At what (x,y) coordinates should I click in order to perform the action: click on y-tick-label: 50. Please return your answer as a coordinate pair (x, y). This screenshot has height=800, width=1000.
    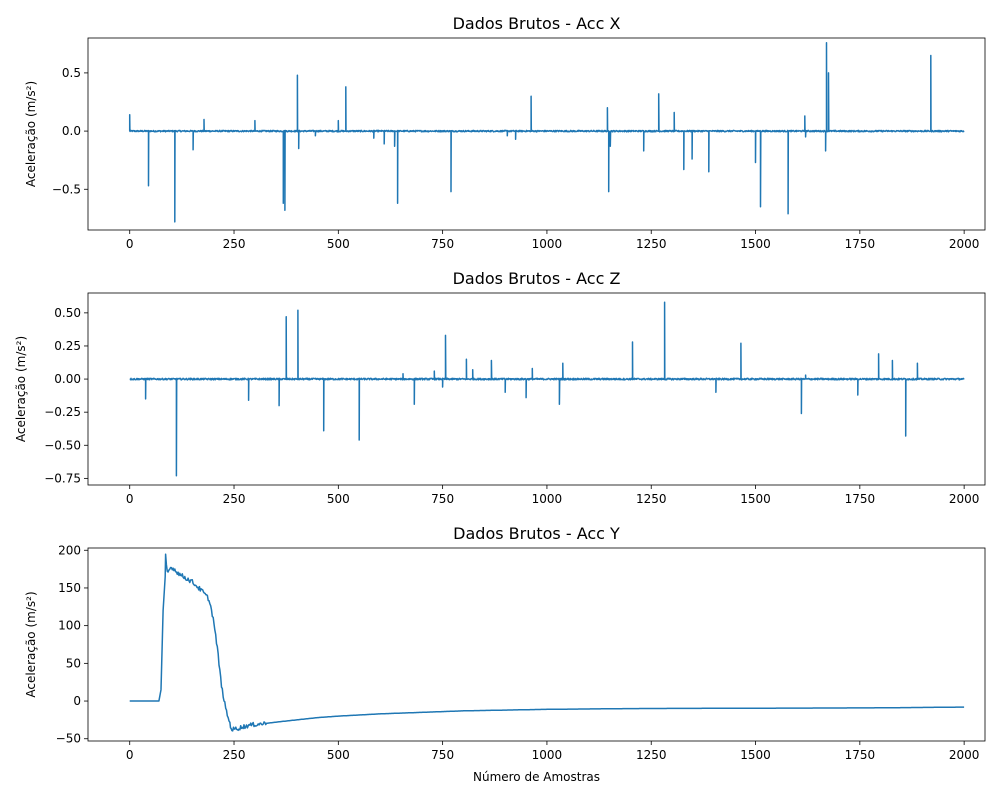
    Looking at the image, I should click on (73, 663).